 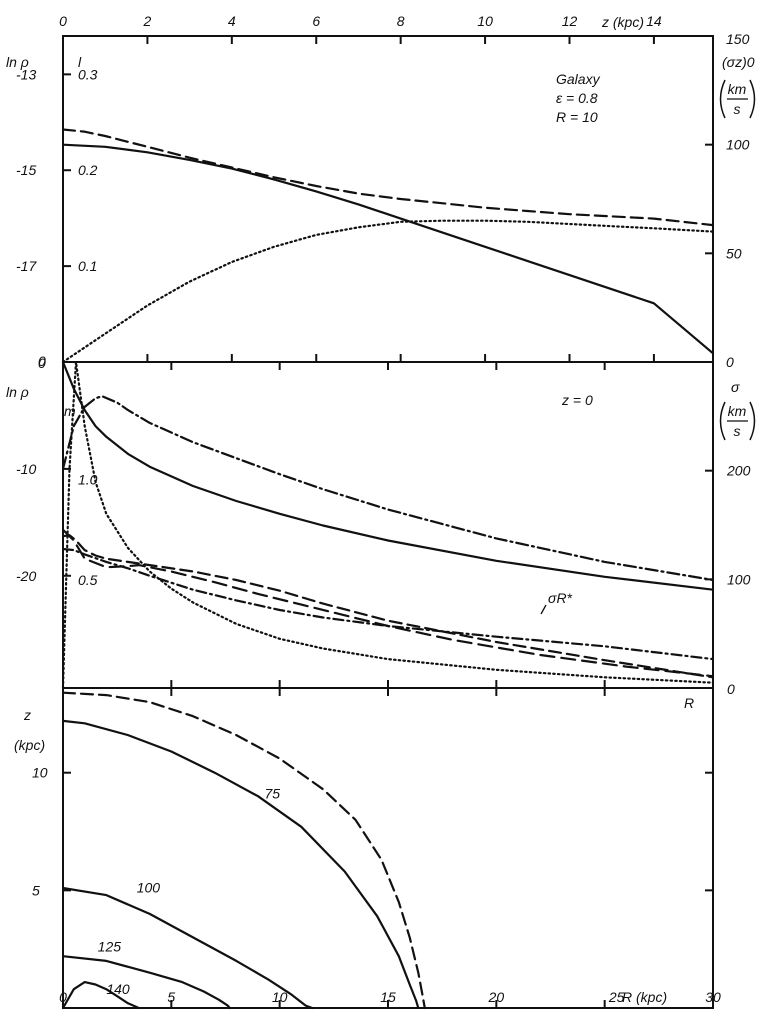 What do you see at coordinates (622, 22) in the screenshot?
I see `top-axis-label: z (kpc)` at bounding box center [622, 22].